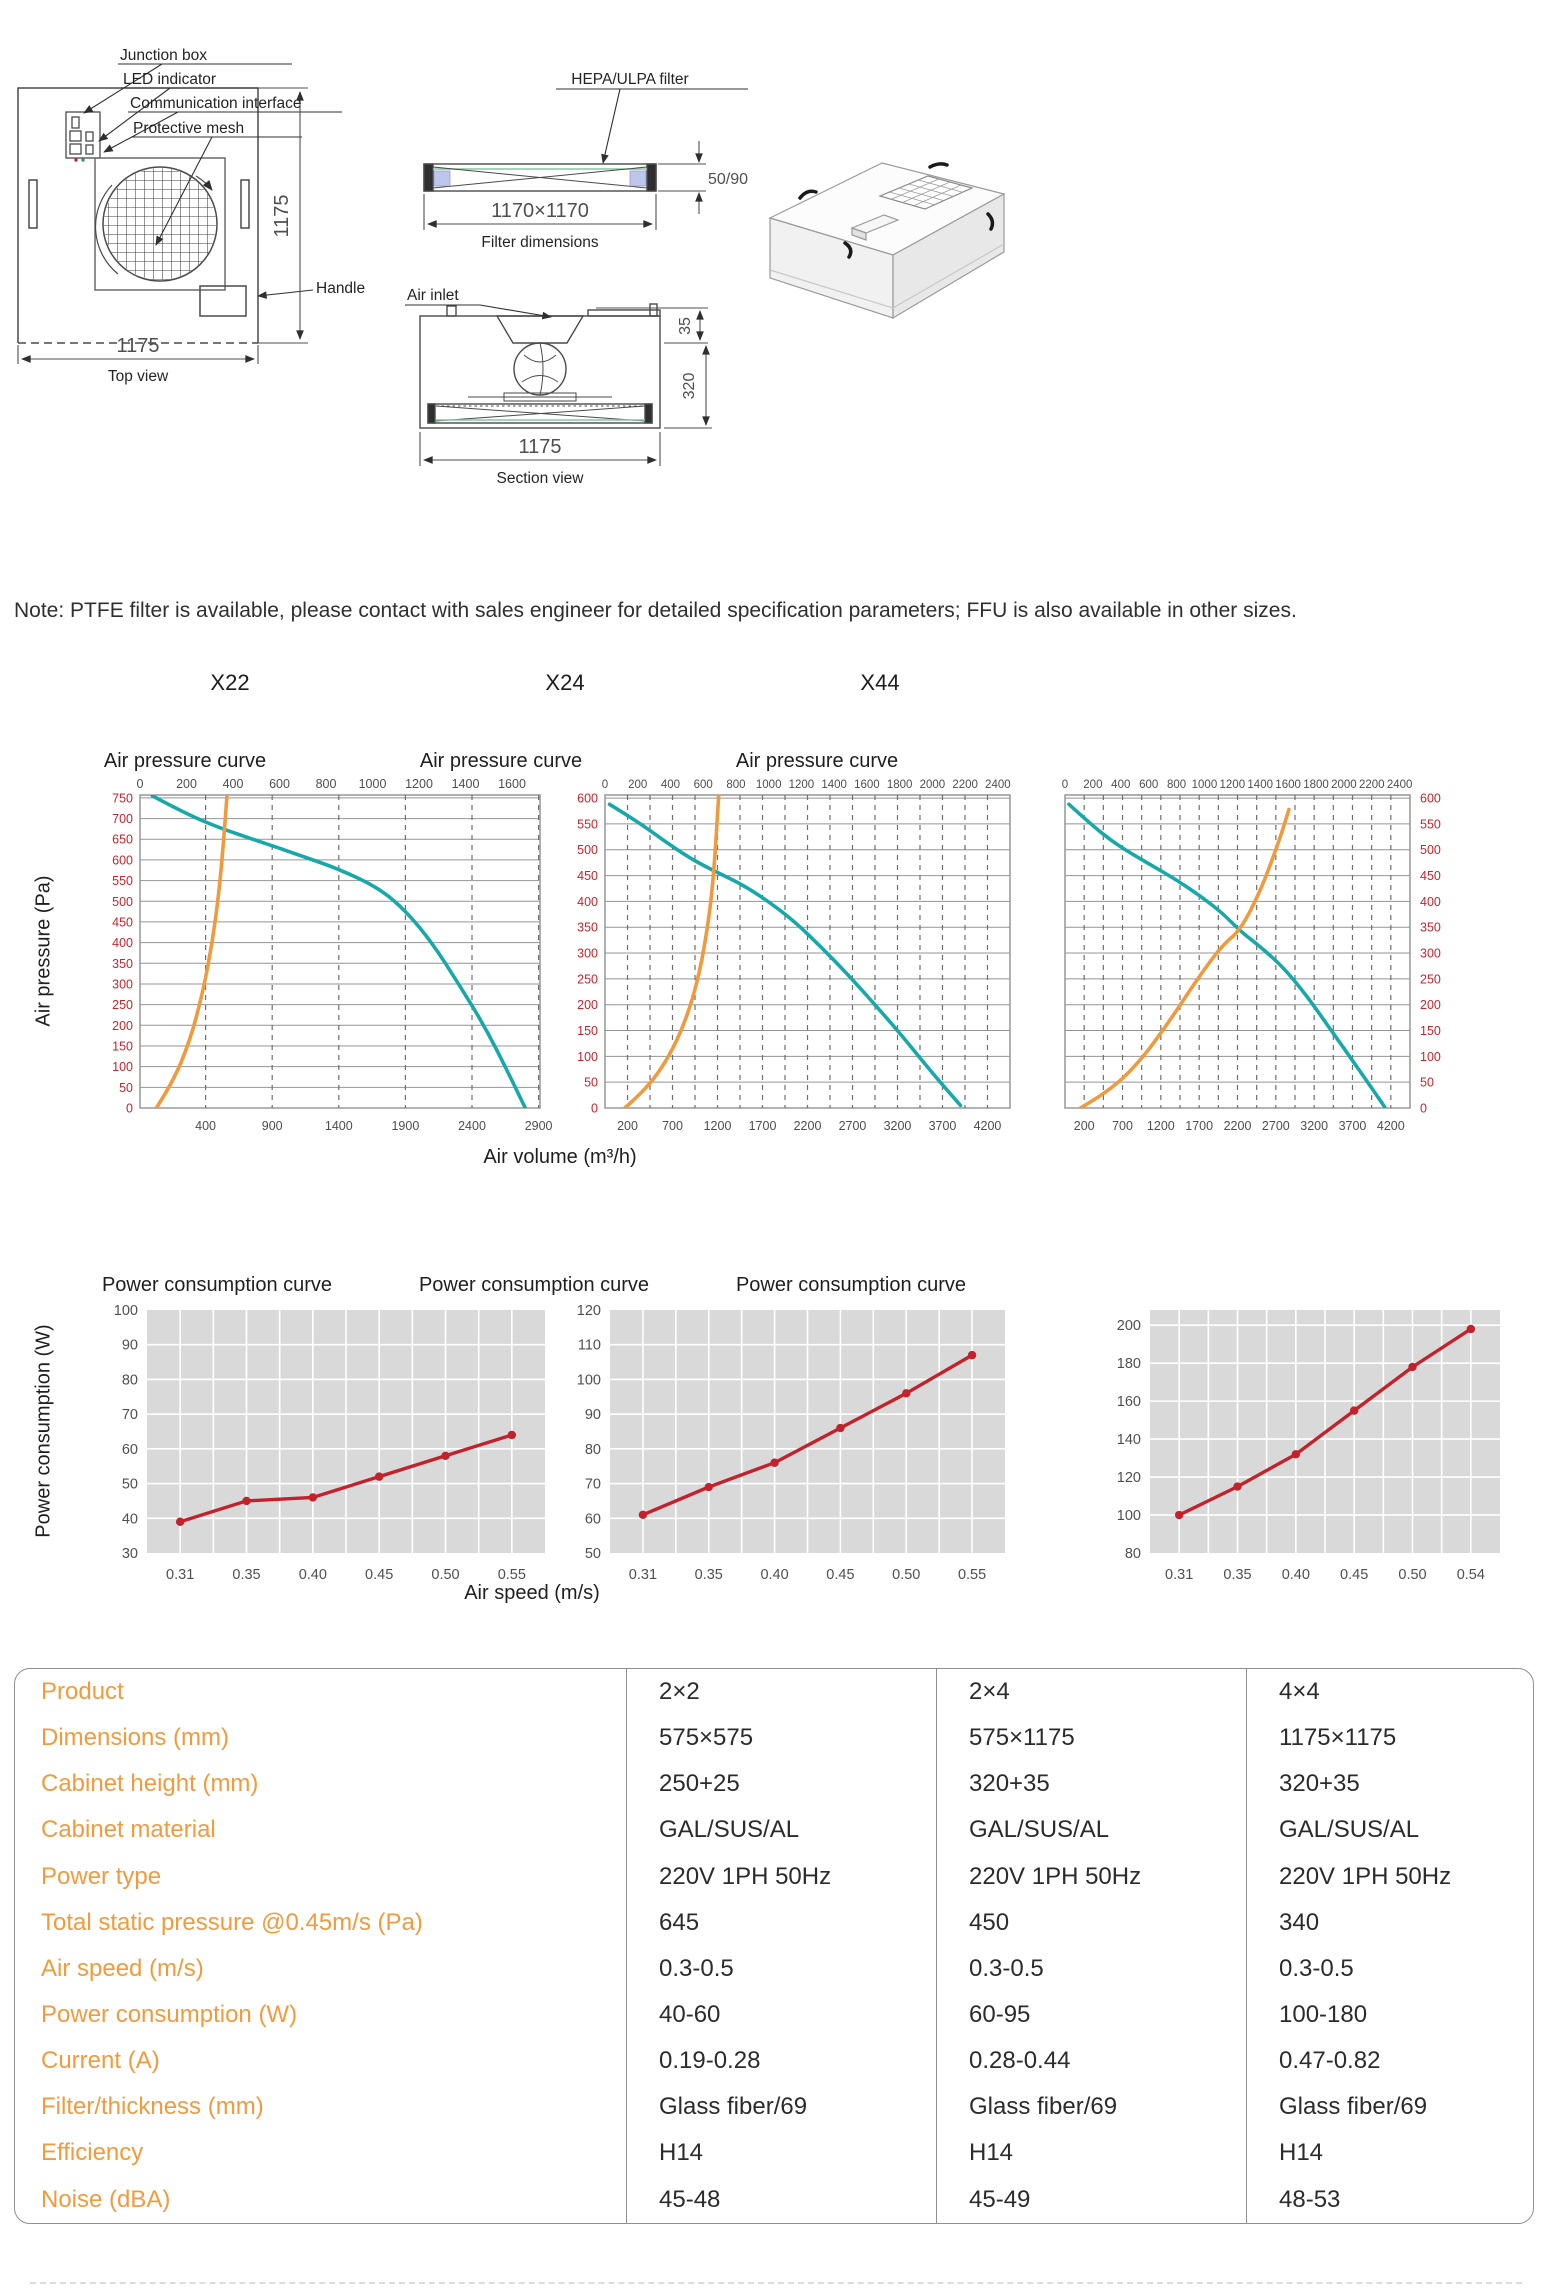 The image size is (1546, 2294). What do you see at coordinates (735, 785) in the screenshot?
I see `top-tick-label: 800` at bounding box center [735, 785].